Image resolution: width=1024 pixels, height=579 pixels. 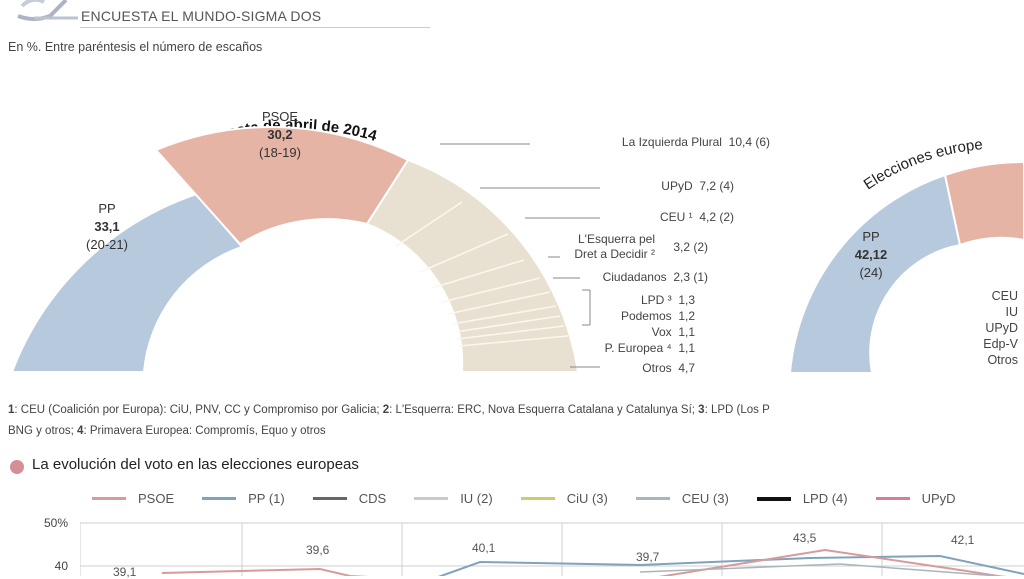 I want to click on series-psoe, so click(x=583, y=562).